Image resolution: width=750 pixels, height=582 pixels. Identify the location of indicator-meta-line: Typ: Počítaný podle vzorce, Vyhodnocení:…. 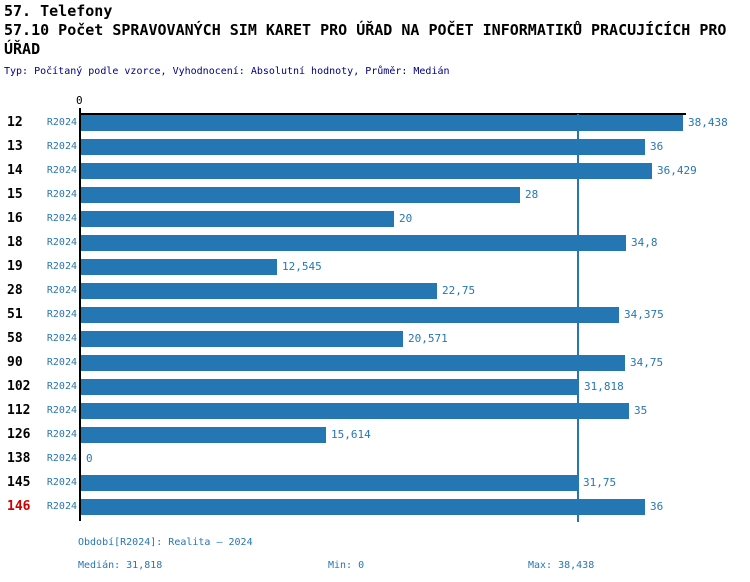
(227, 71).